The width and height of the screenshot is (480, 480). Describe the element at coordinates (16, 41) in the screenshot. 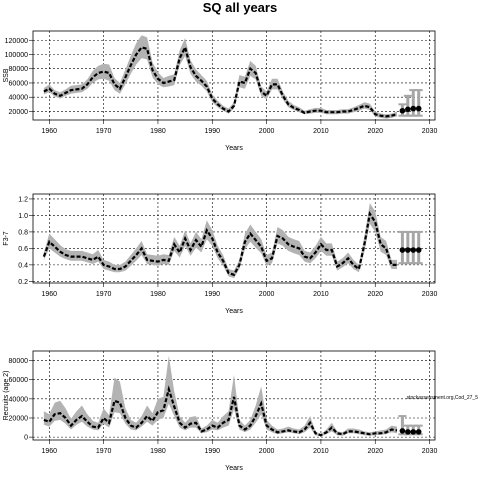

I see `y-tick-label: 120000` at that location.